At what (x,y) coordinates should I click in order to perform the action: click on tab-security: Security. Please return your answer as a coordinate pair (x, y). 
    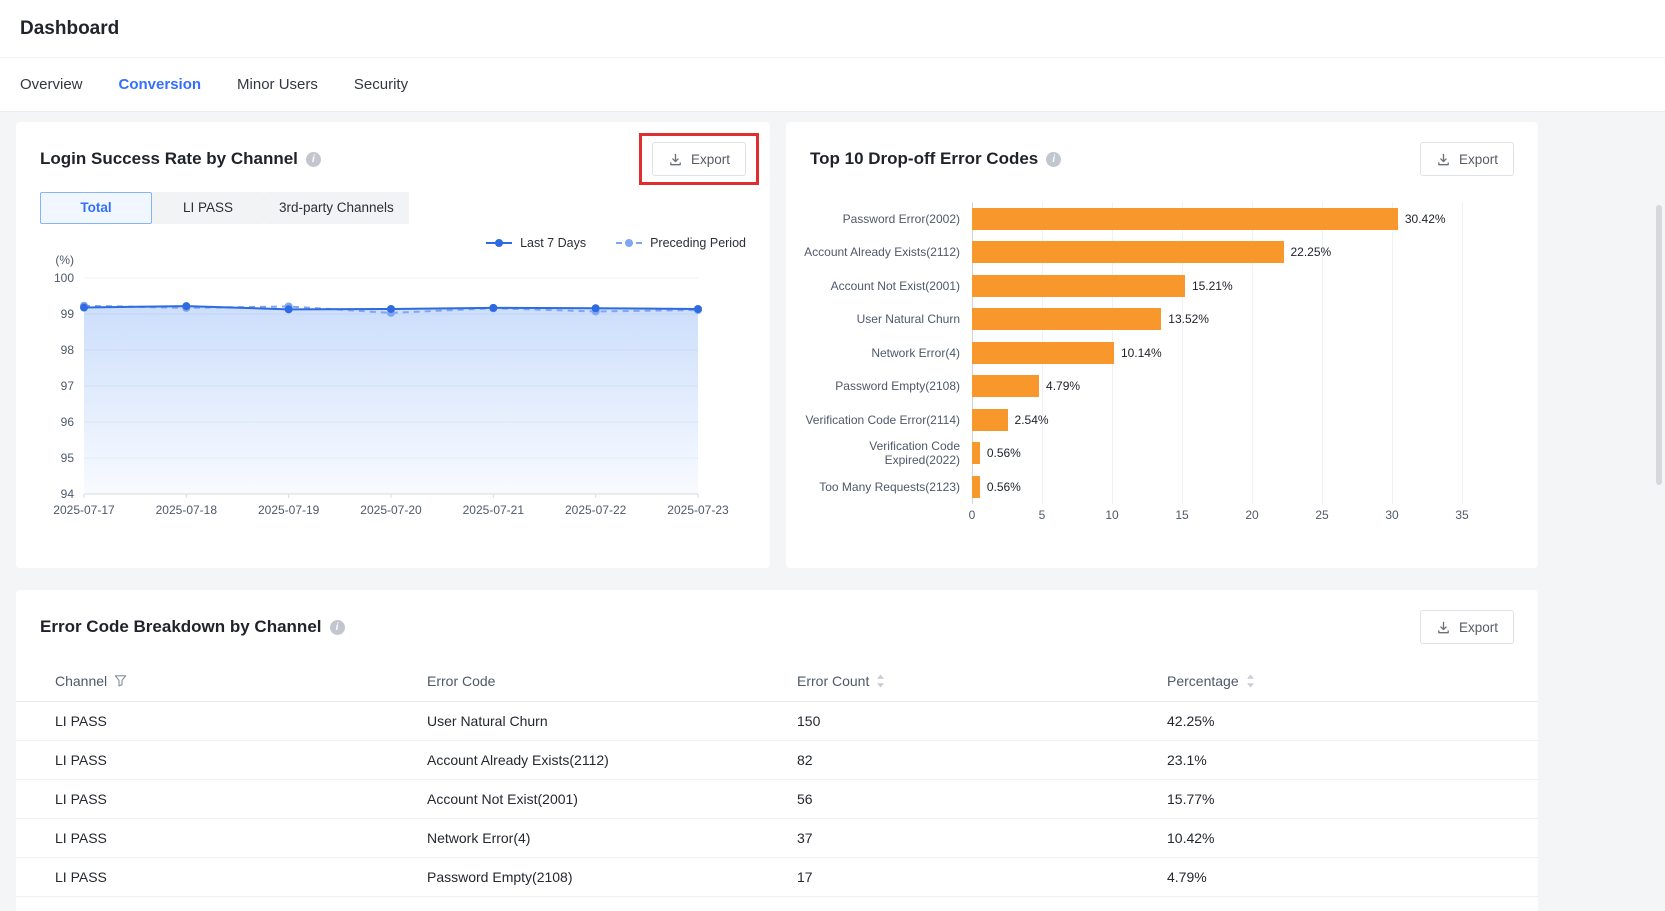
    Looking at the image, I should click on (381, 84).